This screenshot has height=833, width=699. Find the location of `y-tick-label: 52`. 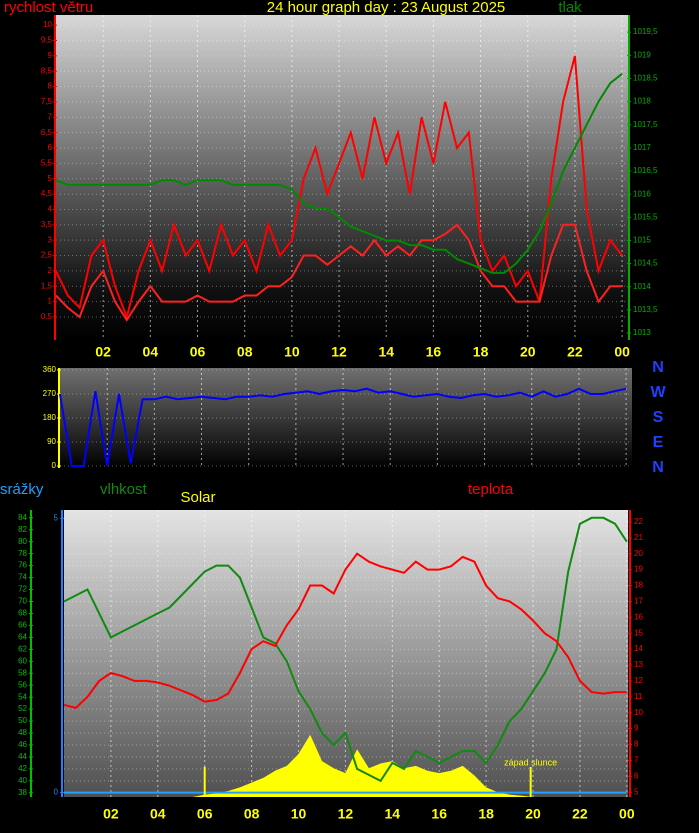

y-tick-label: 52 is located at coordinates (22, 708).